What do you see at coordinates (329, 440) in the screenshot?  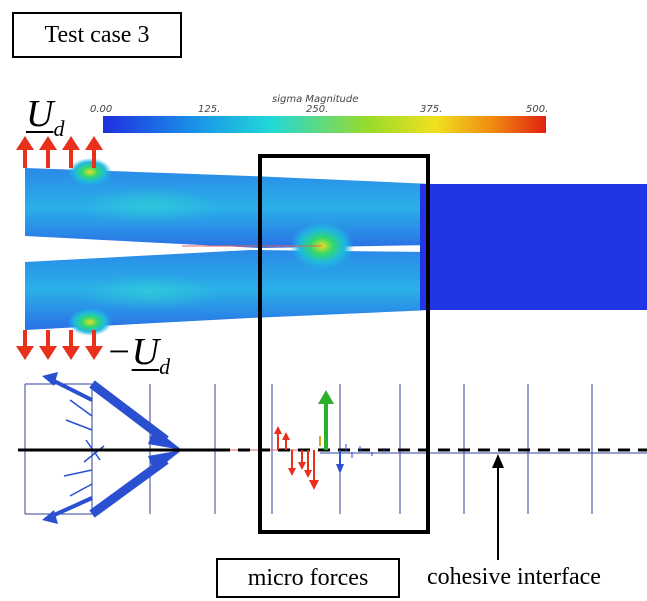 I see `micro-force-arrows` at bounding box center [329, 440].